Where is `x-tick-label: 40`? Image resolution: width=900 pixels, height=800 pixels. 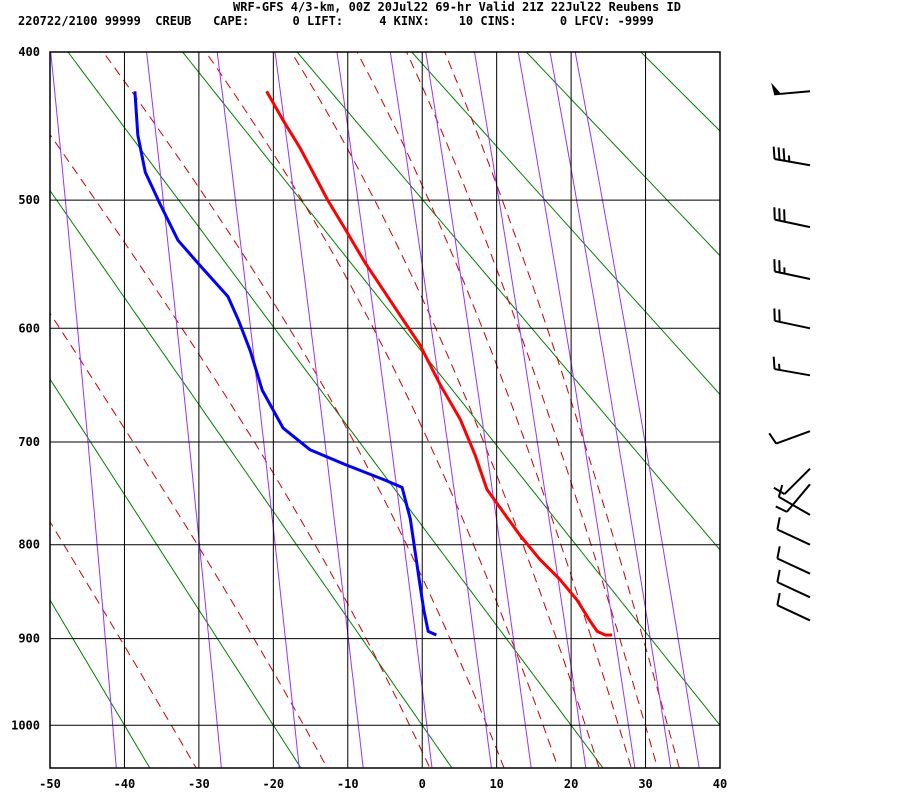 x-tick-label: 40 is located at coordinates (720, 784).